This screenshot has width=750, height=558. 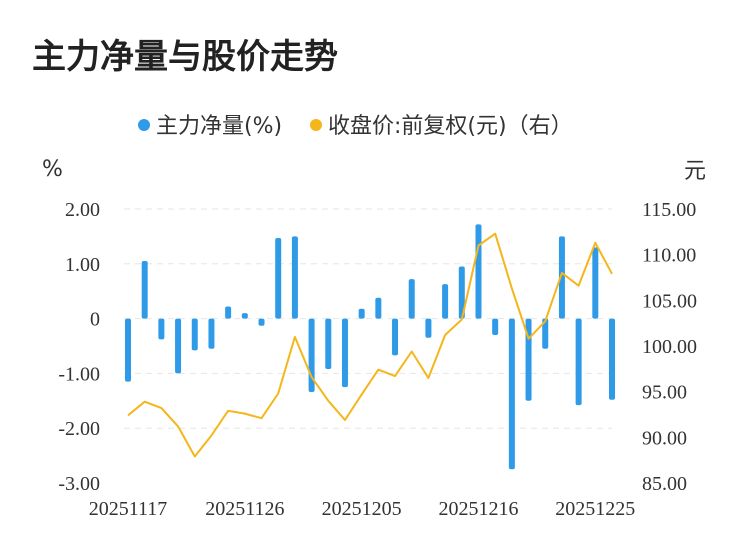 What do you see at coordinates (52, 169) in the screenshot?
I see `left-axis-unit: %` at bounding box center [52, 169].